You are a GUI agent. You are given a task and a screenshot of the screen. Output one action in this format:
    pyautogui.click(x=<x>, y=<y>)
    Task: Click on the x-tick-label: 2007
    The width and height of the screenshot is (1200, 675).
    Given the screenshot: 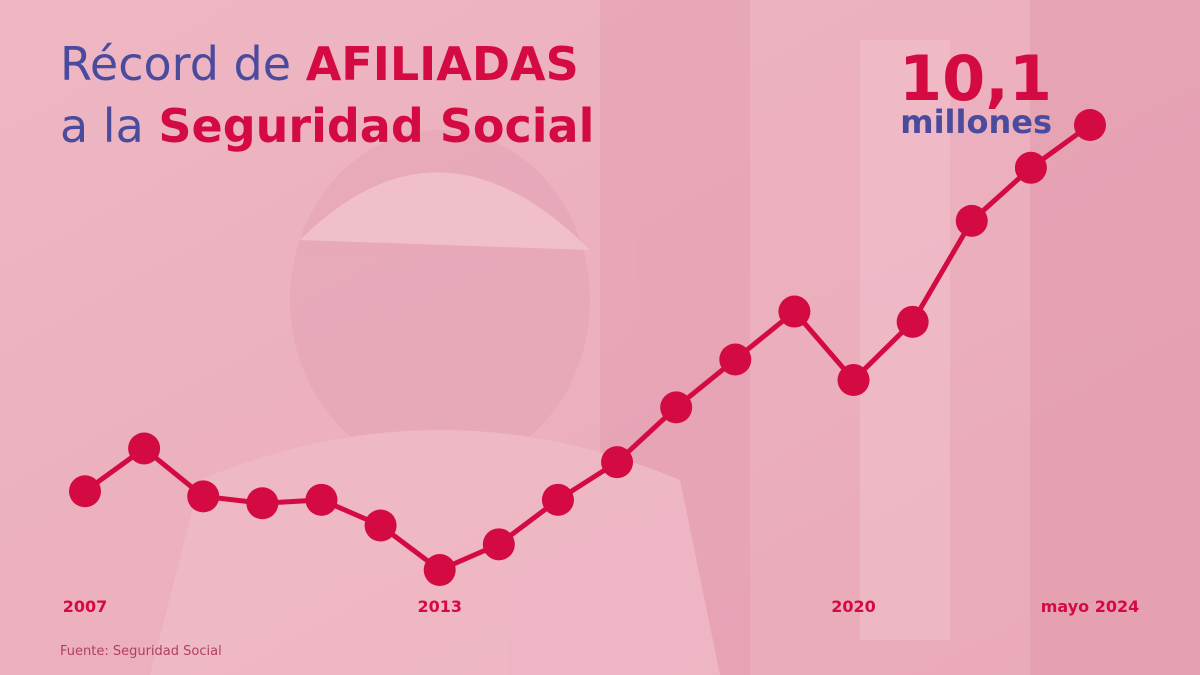 What is the action you would take?
    pyautogui.click(x=85, y=606)
    